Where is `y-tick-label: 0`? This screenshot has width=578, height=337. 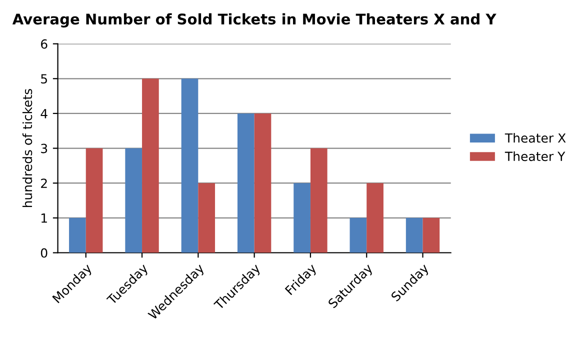
y-tick-label: 0 is located at coordinates (44, 253).